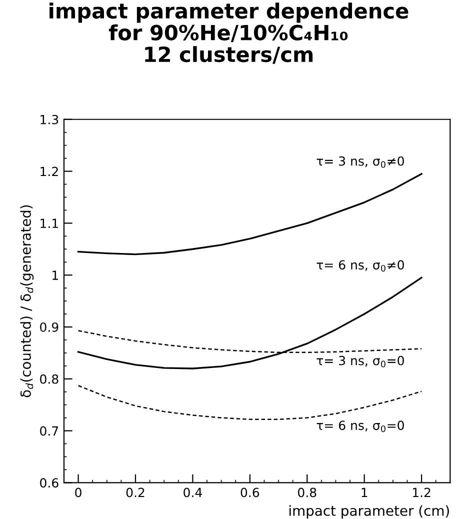  Describe the element at coordinates (78, 493) in the screenshot. I see `x-tick-label: 0` at that location.